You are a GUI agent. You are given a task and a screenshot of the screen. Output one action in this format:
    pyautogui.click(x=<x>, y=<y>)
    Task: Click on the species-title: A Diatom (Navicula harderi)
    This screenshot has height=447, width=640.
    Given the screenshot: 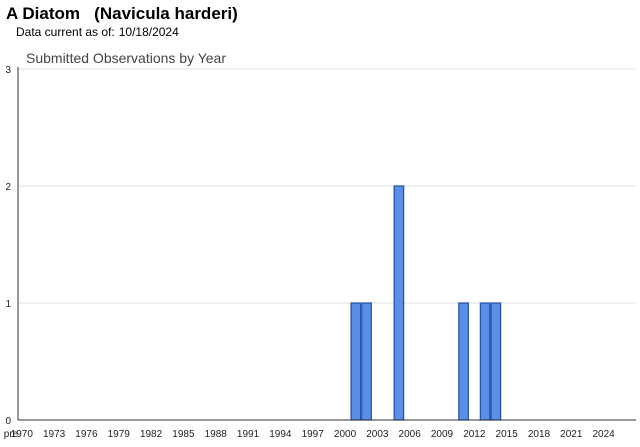 What is the action you would take?
    pyautogui.click(x=122, y=14)
    